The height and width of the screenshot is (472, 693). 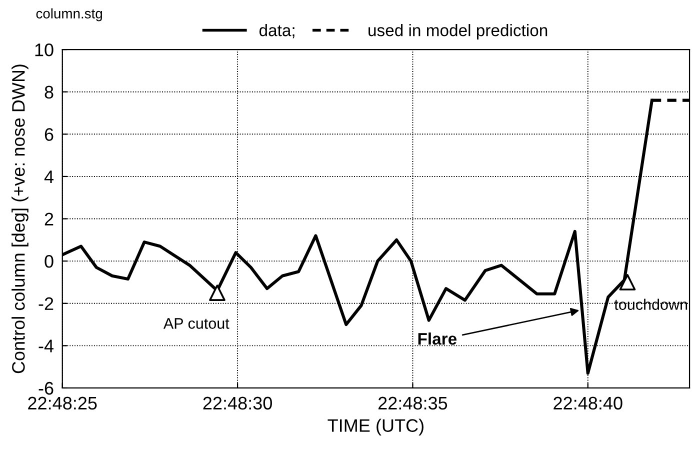 I want to click on legend-label: used in model prediction, so click(x=458, y=32).